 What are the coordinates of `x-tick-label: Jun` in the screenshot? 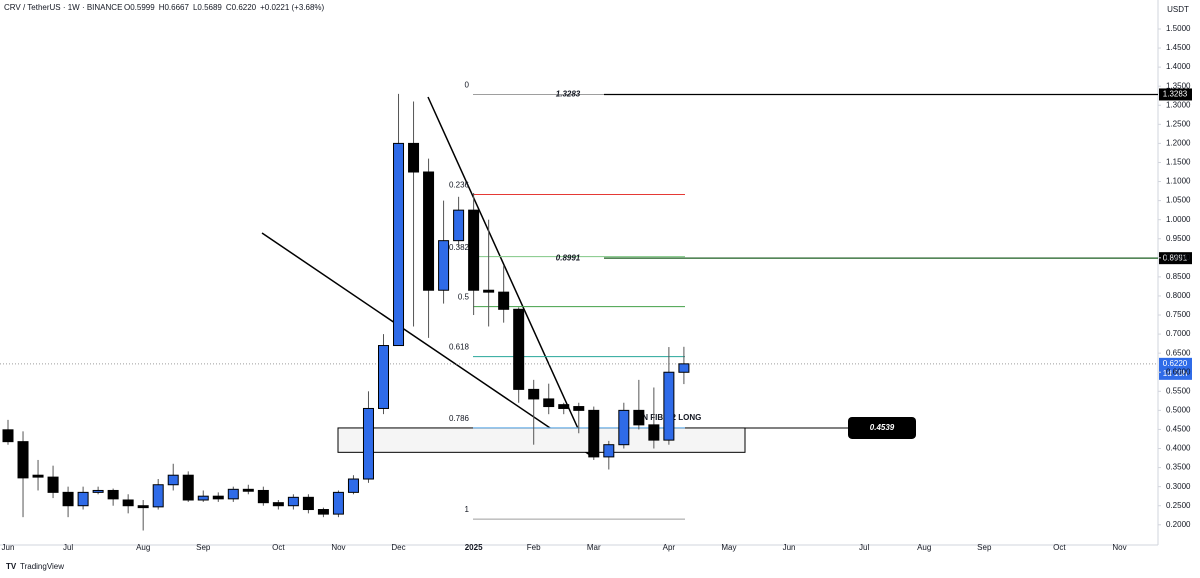 It's located at (8, 547).